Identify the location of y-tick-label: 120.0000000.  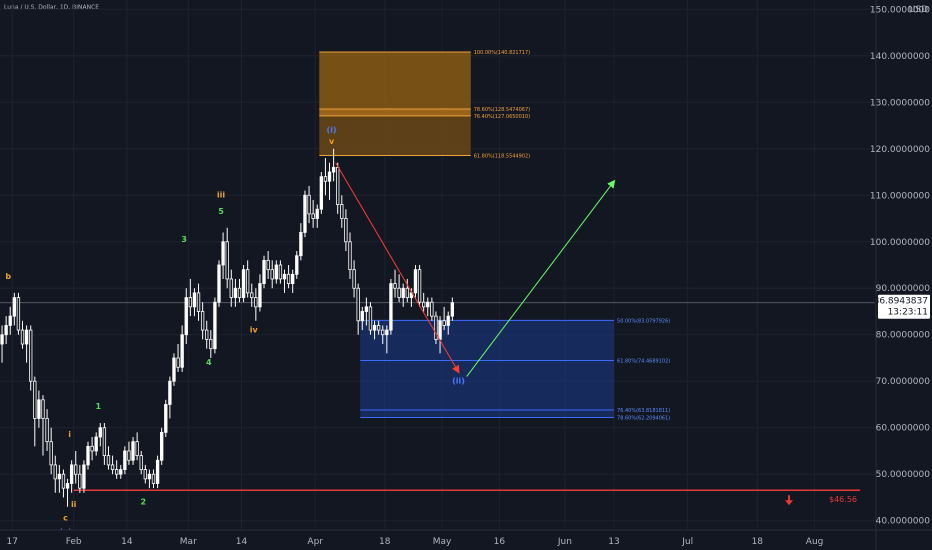
(900, 150).